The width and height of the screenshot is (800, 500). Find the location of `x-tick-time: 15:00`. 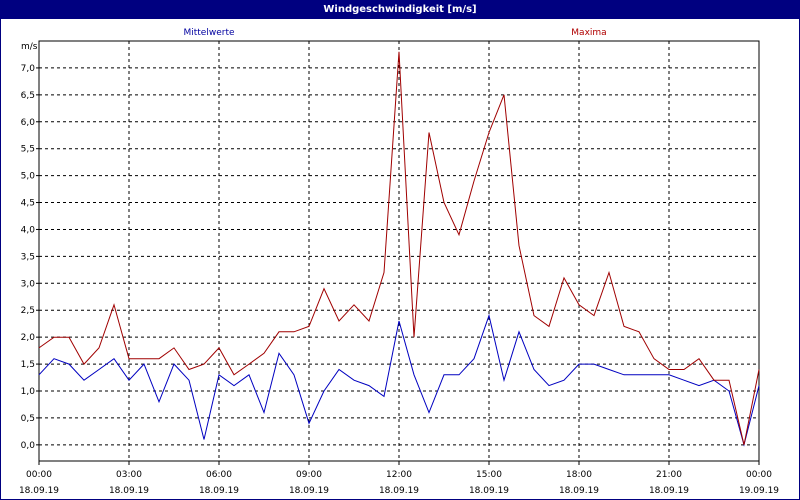

x-tick-time: 15:00 is located at coordinates (489, 475).